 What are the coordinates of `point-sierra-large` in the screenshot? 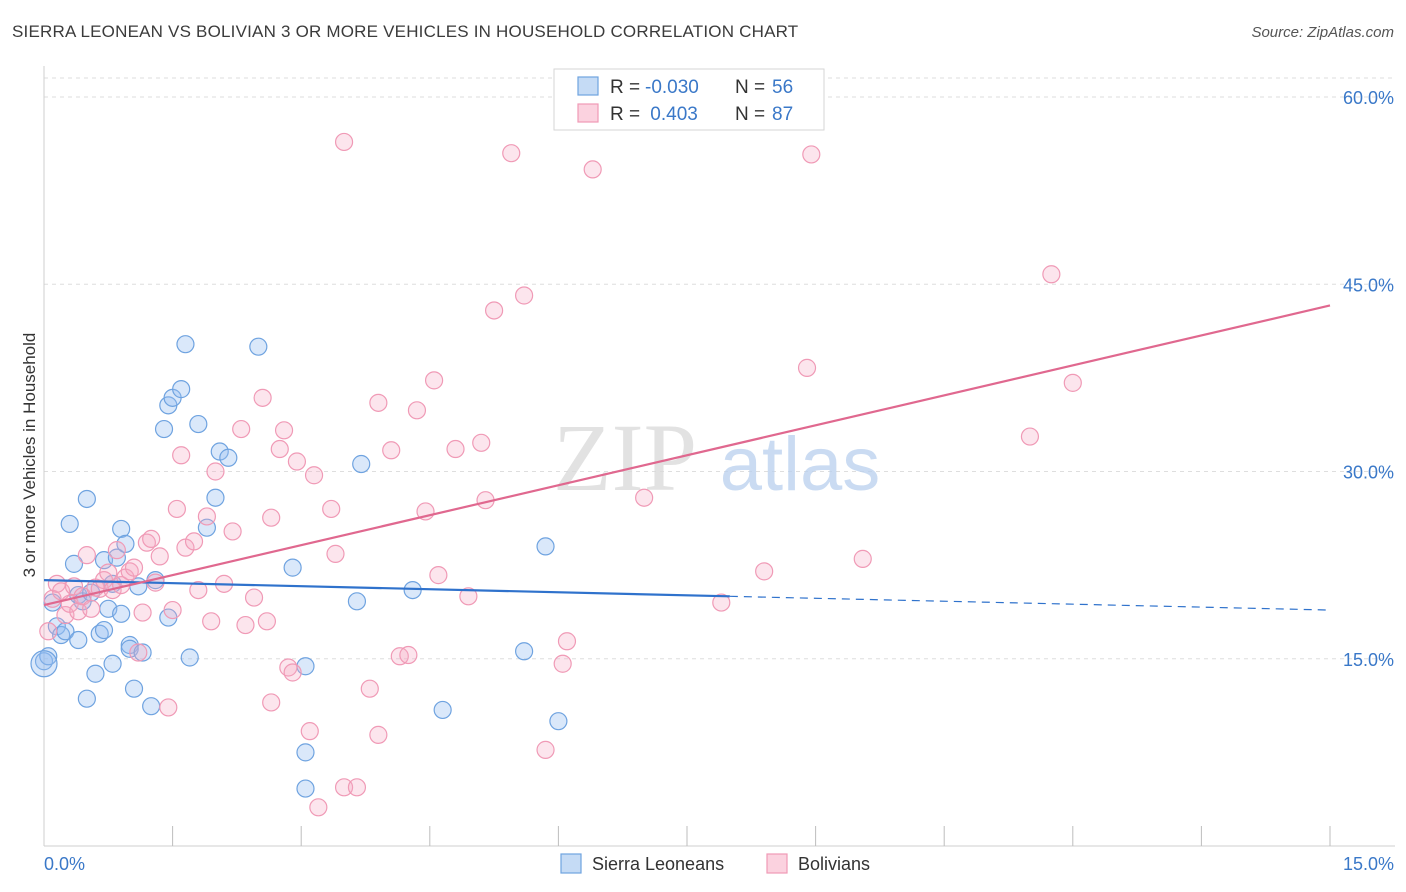 It's located at (44, 664).